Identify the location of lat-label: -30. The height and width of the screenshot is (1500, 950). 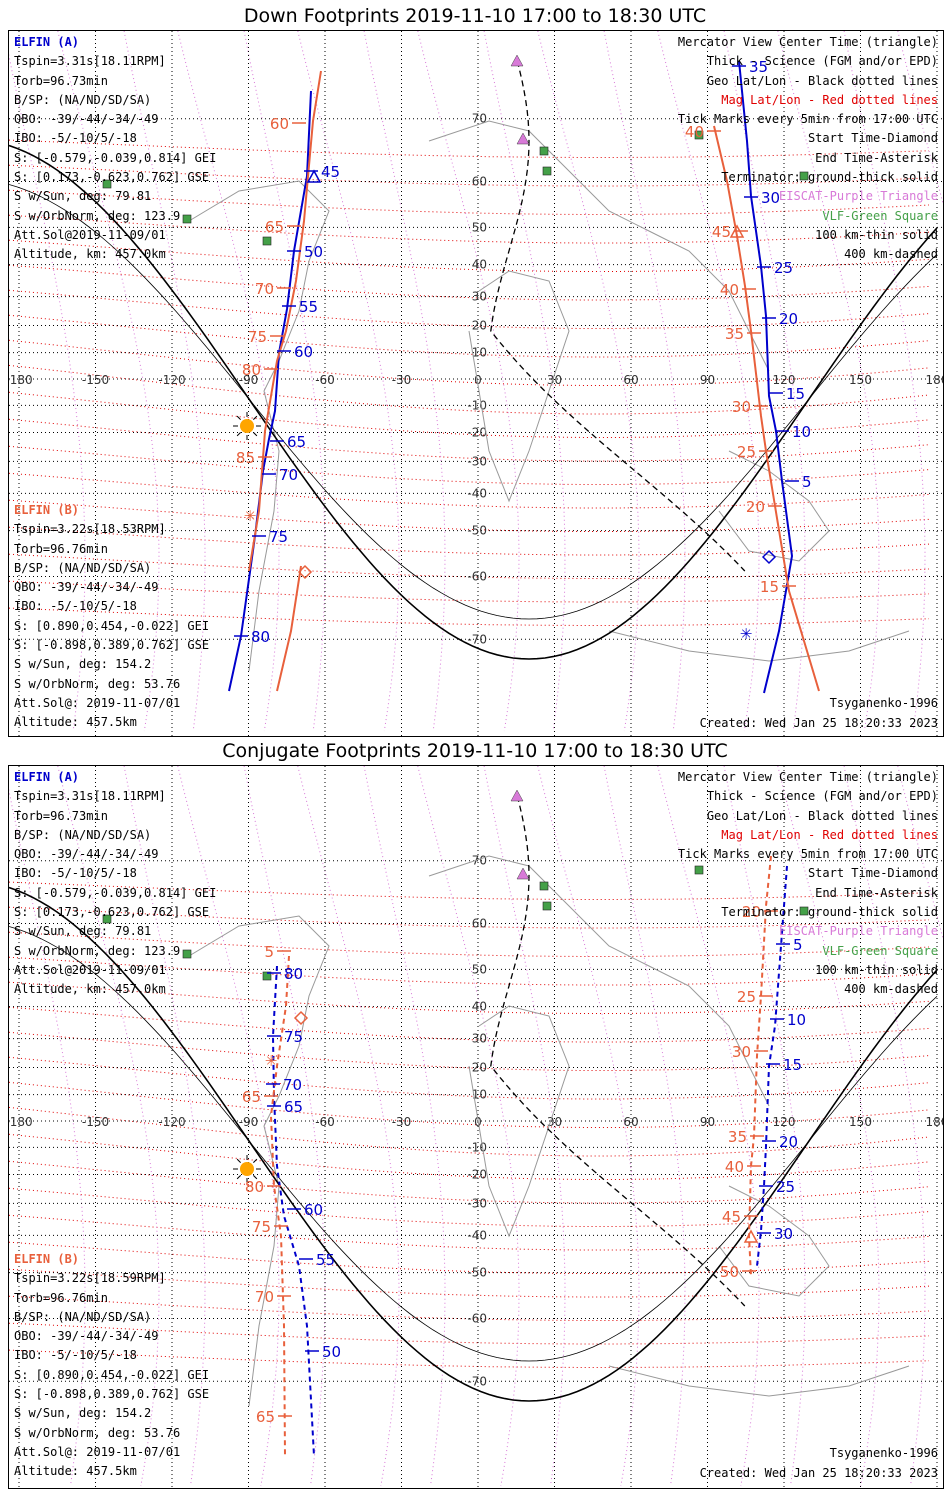
(477, 461).